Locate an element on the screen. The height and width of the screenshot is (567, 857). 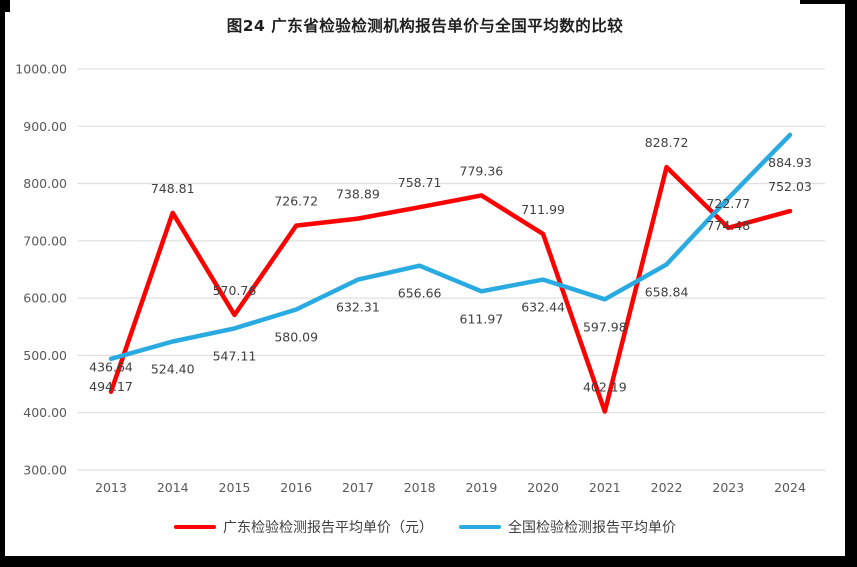
data-label: 656.66 is located at coordinates (420, 293).